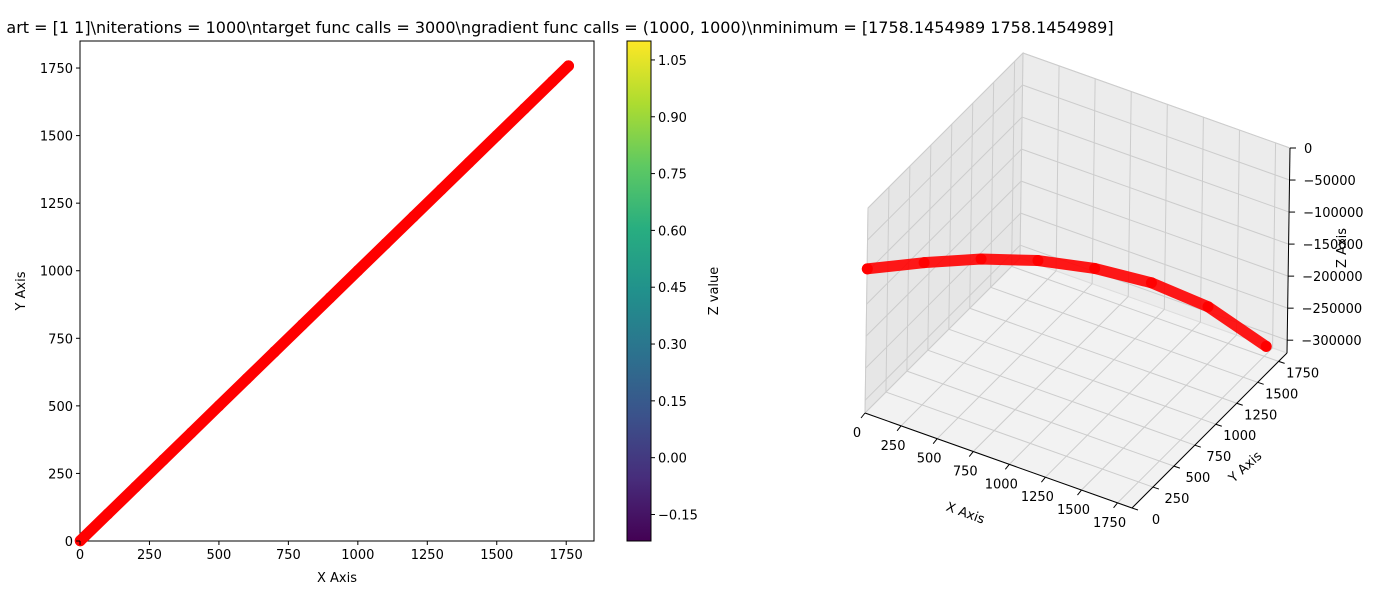 The height and width of the screenshot is (600, 1400). I want to click on z-axis-line, so click(1288, 250).